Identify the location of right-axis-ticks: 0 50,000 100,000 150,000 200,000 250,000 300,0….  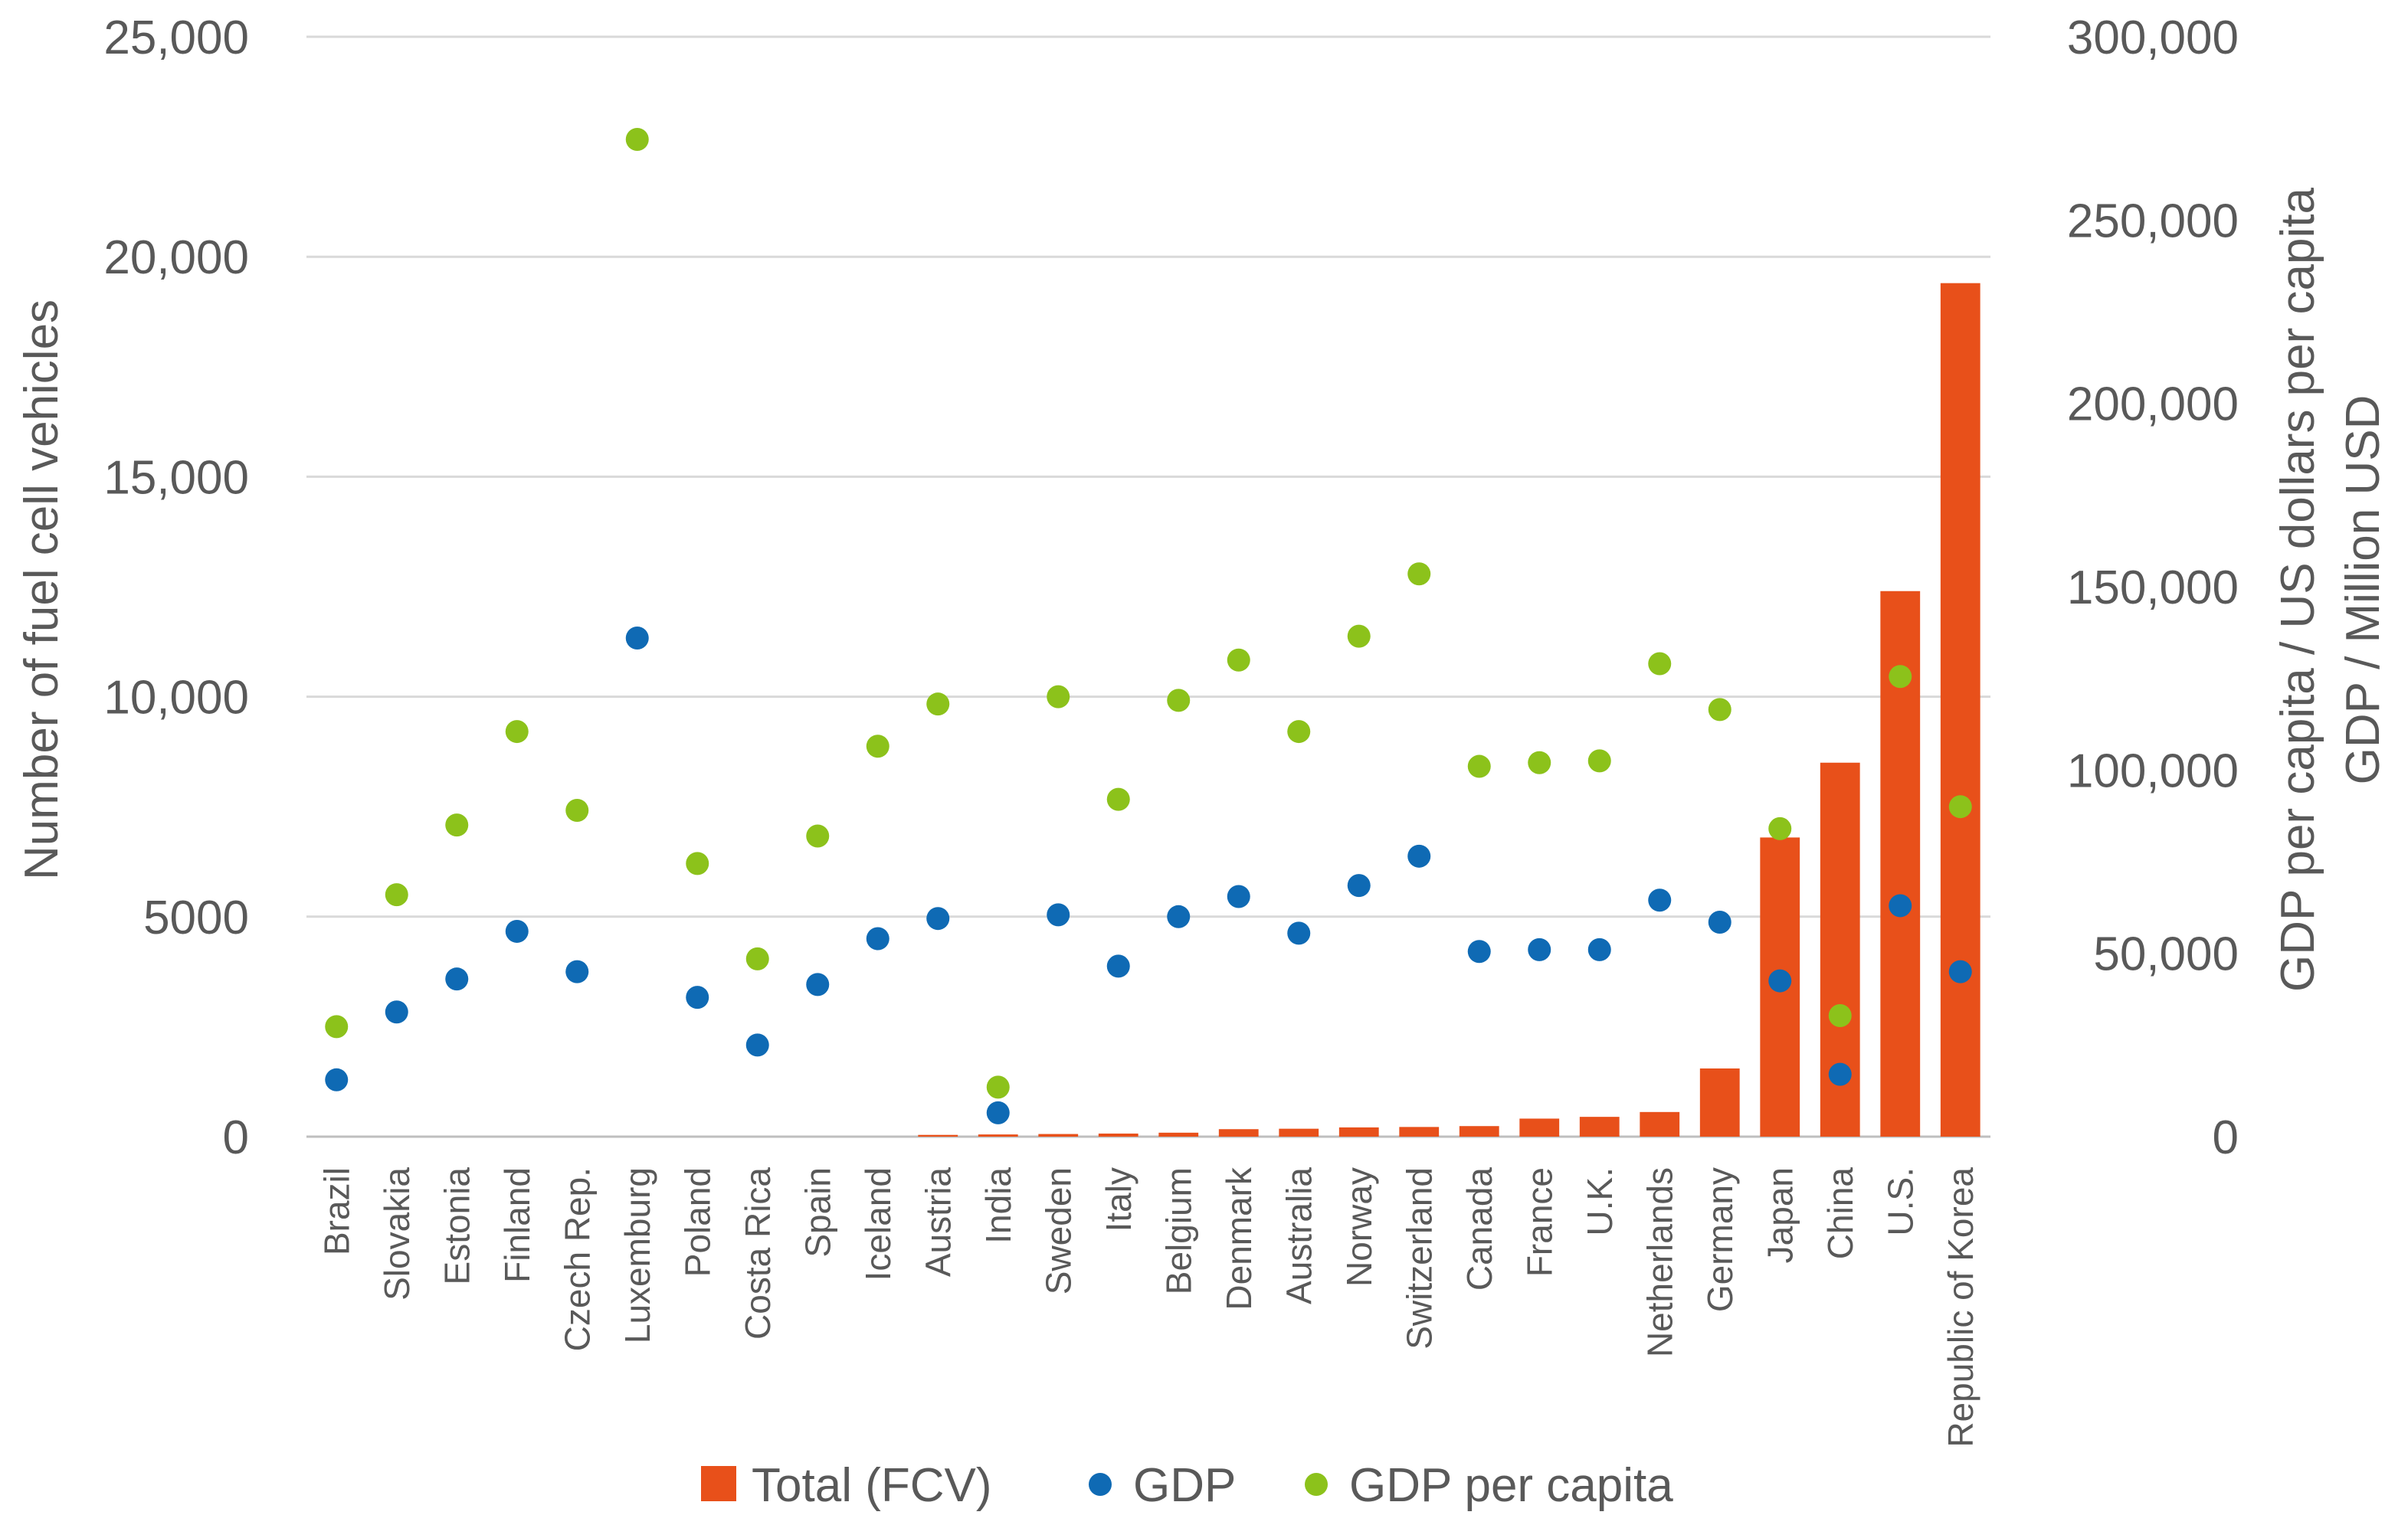
(2153, 587).